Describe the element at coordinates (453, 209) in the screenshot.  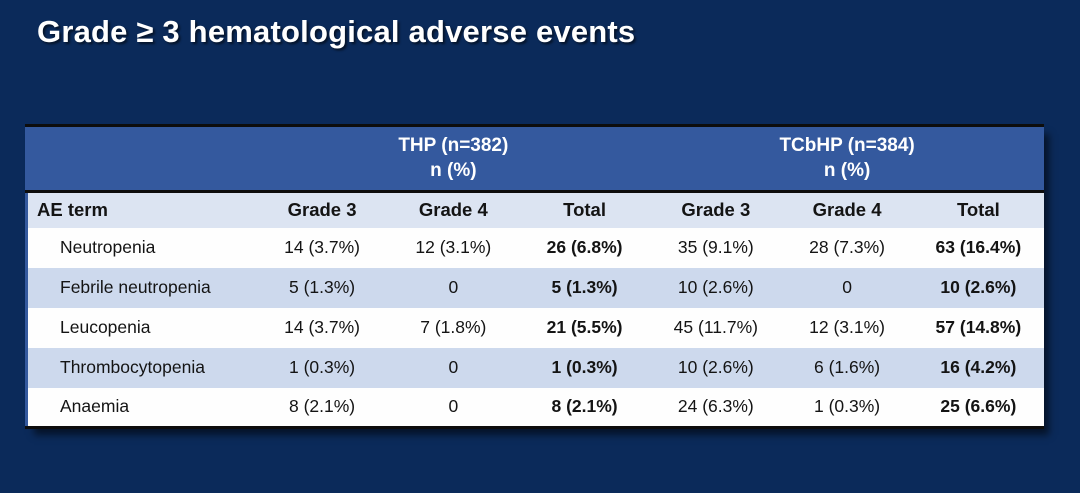
I see `column-header-thp-grade4: Grade 4` at that location.